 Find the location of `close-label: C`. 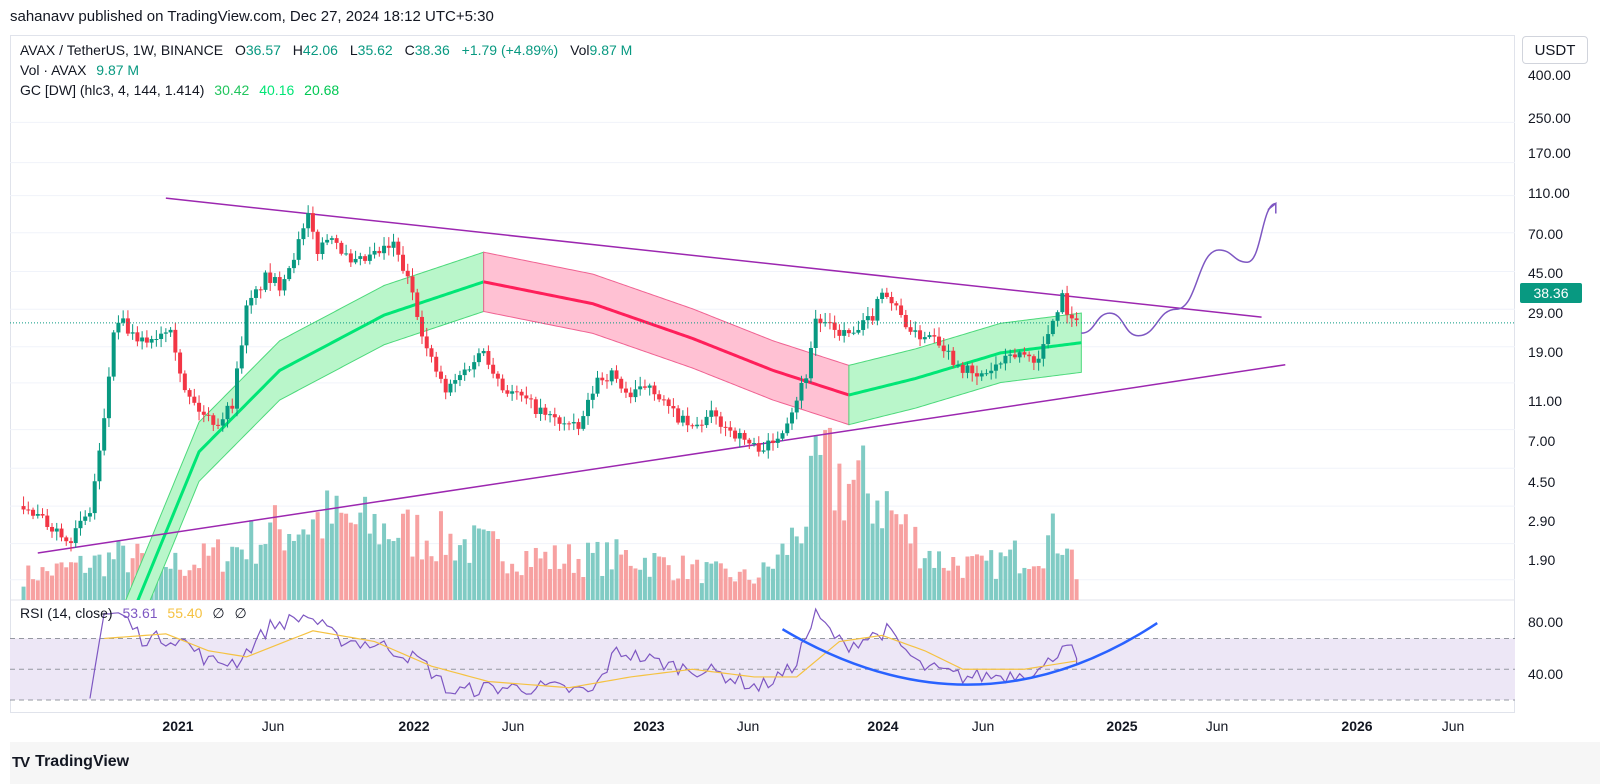

close-label: C is located at coordinates (409, 50).